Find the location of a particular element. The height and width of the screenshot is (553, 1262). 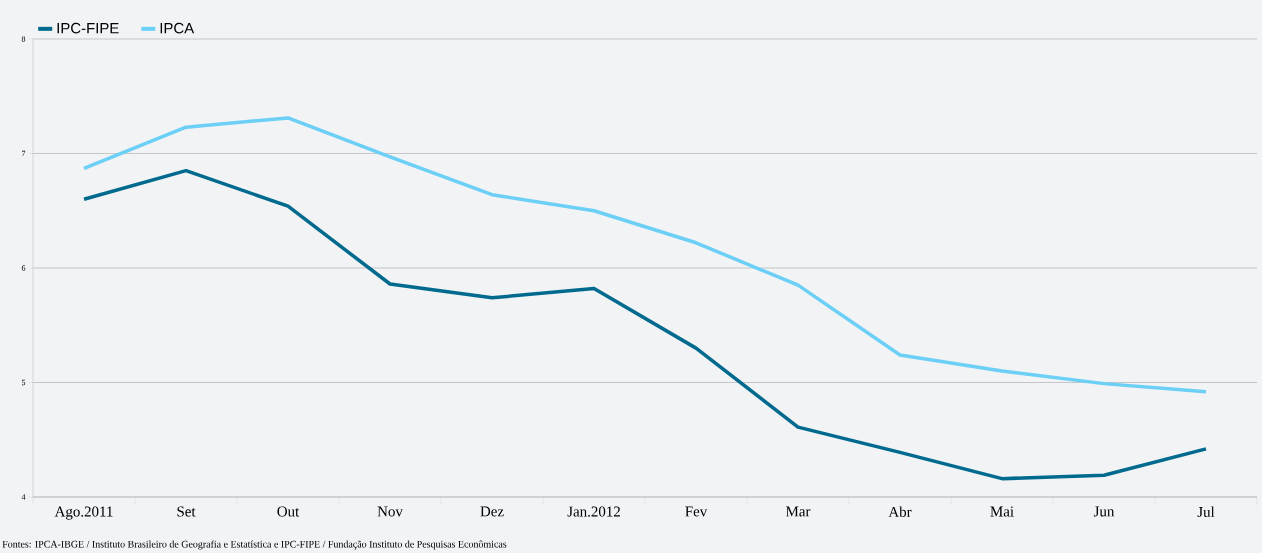

text: Fontes: IPCA-IBGE / Instituto Brasileiro de Geografia e Estatística e IPC-FIPE / Fundação Instituto de Pesquisas Econômicas is located at coordinates (254, 545).